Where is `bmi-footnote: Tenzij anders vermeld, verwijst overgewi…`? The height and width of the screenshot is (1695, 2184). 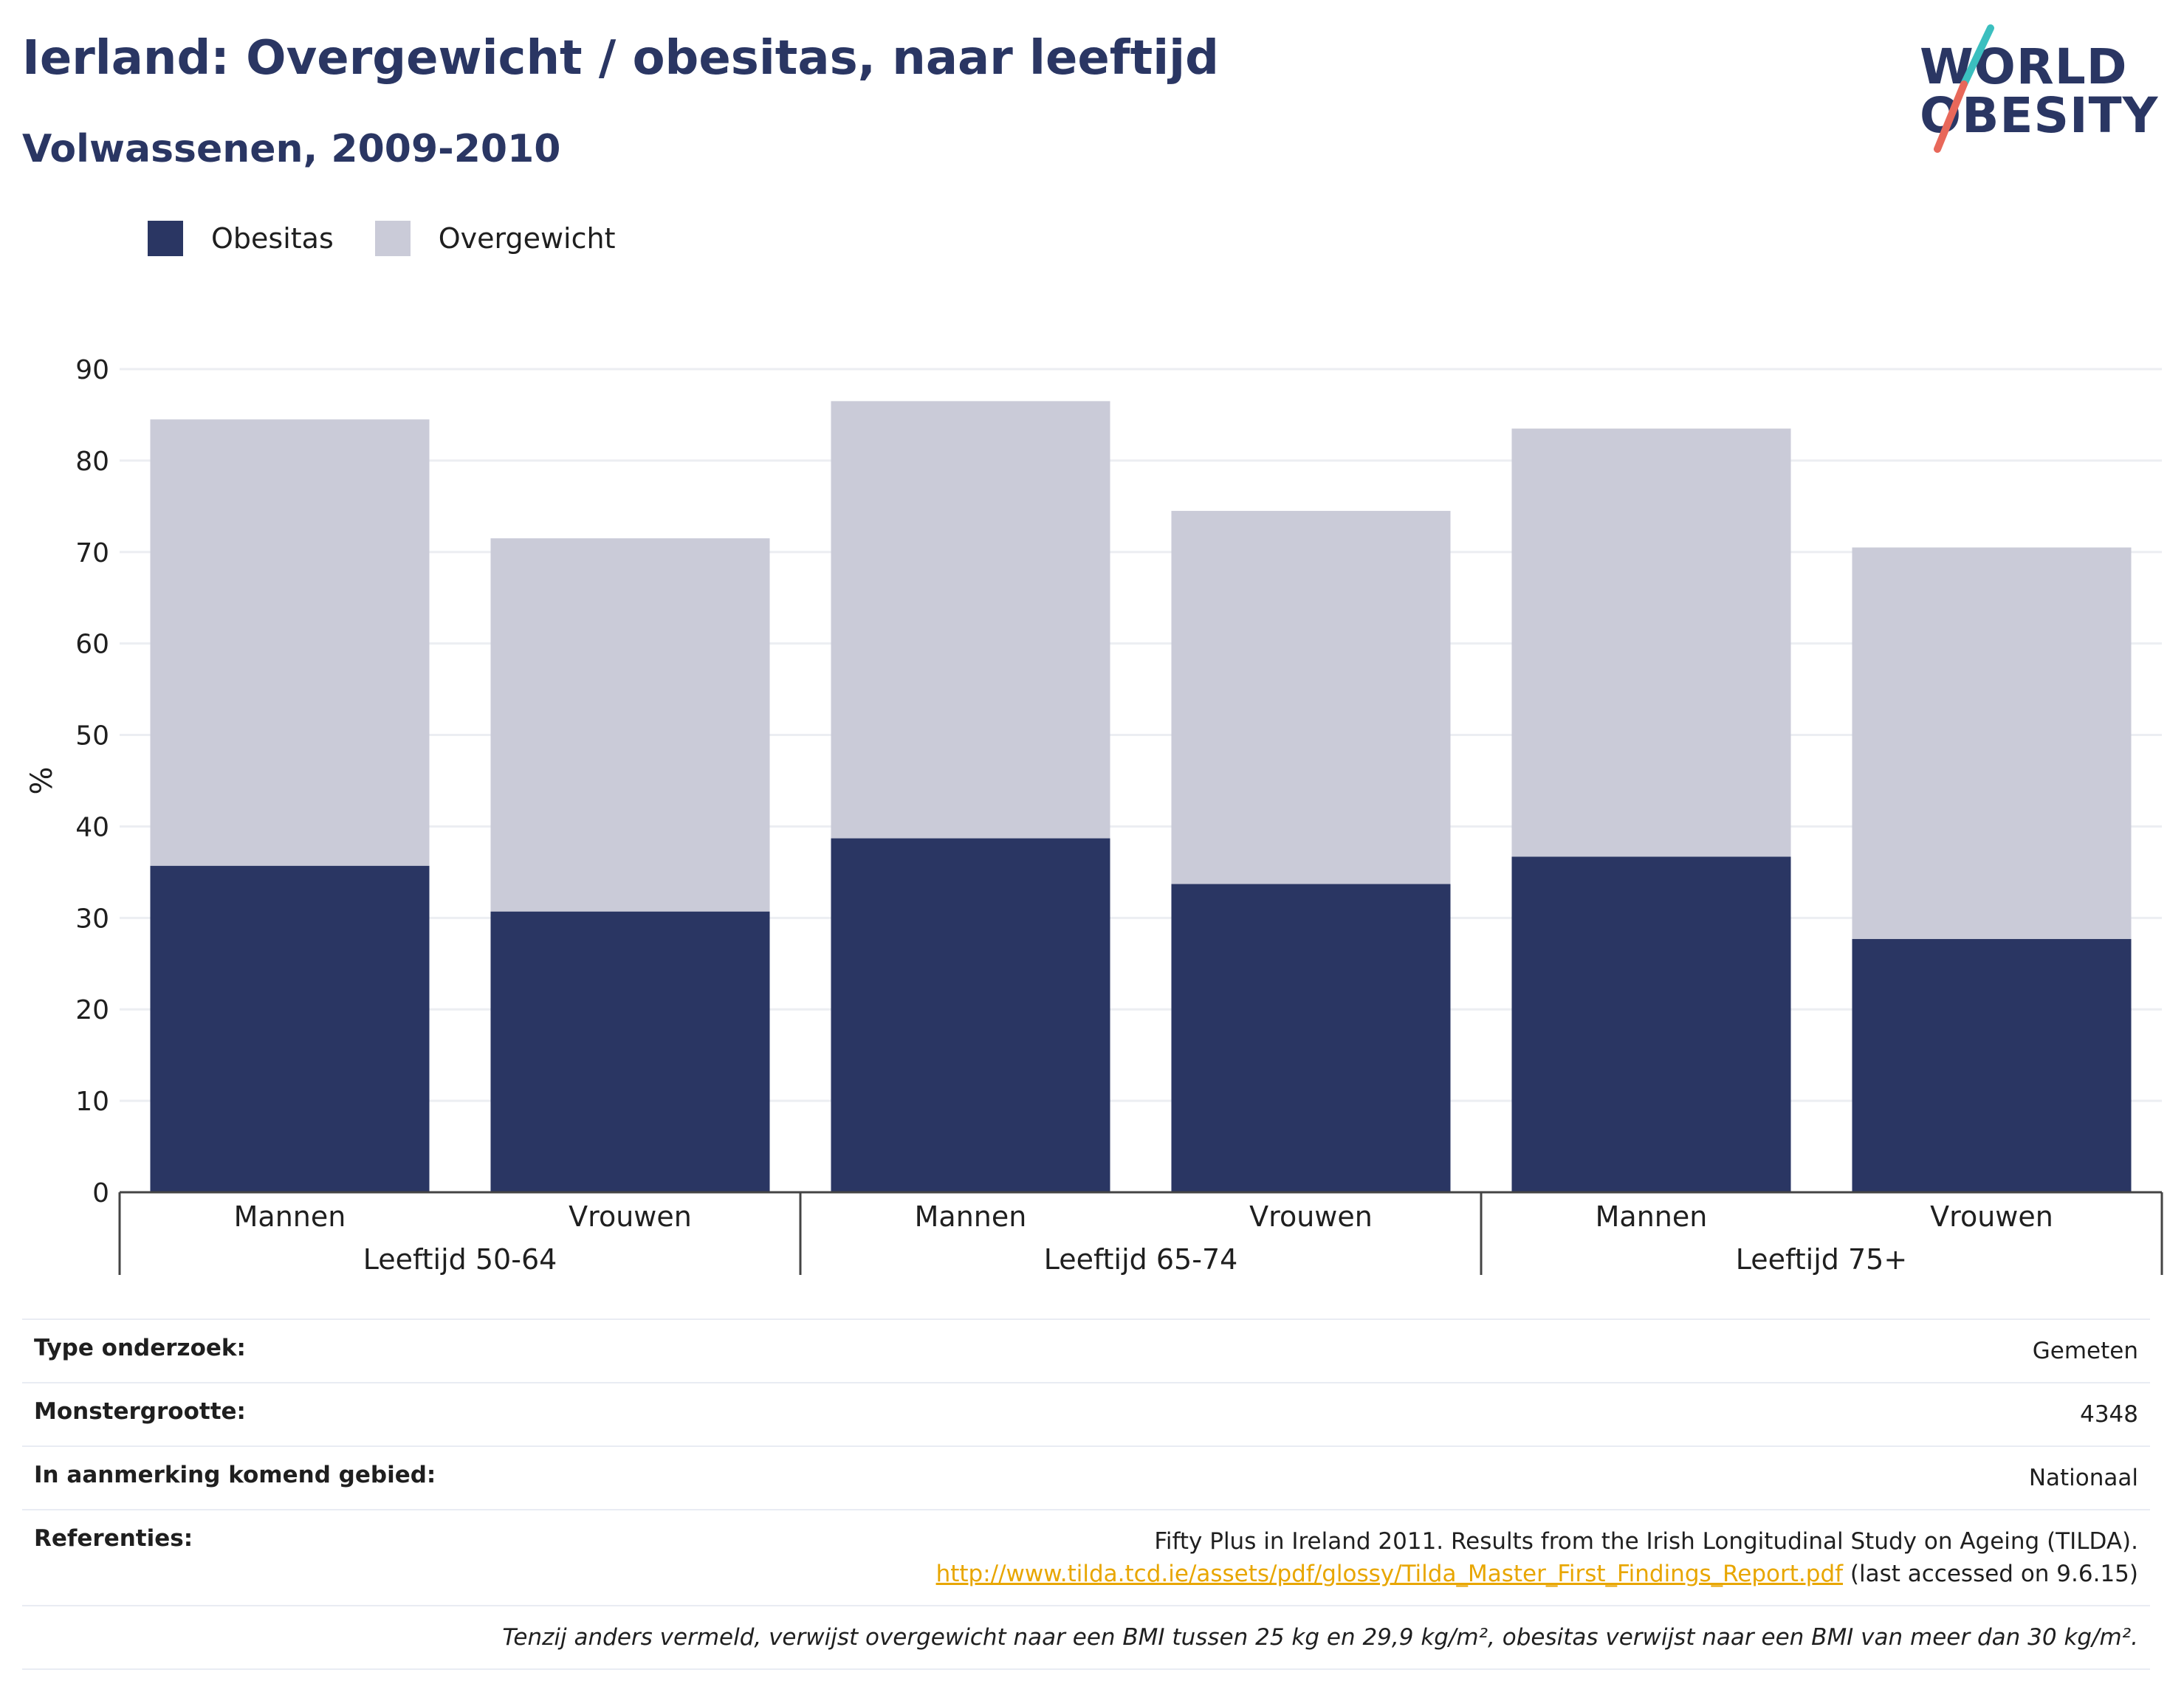 bmi-footnote: Tenzij anders vermeld, verwijst overgewi… is located at coordinates (1320, 1638).